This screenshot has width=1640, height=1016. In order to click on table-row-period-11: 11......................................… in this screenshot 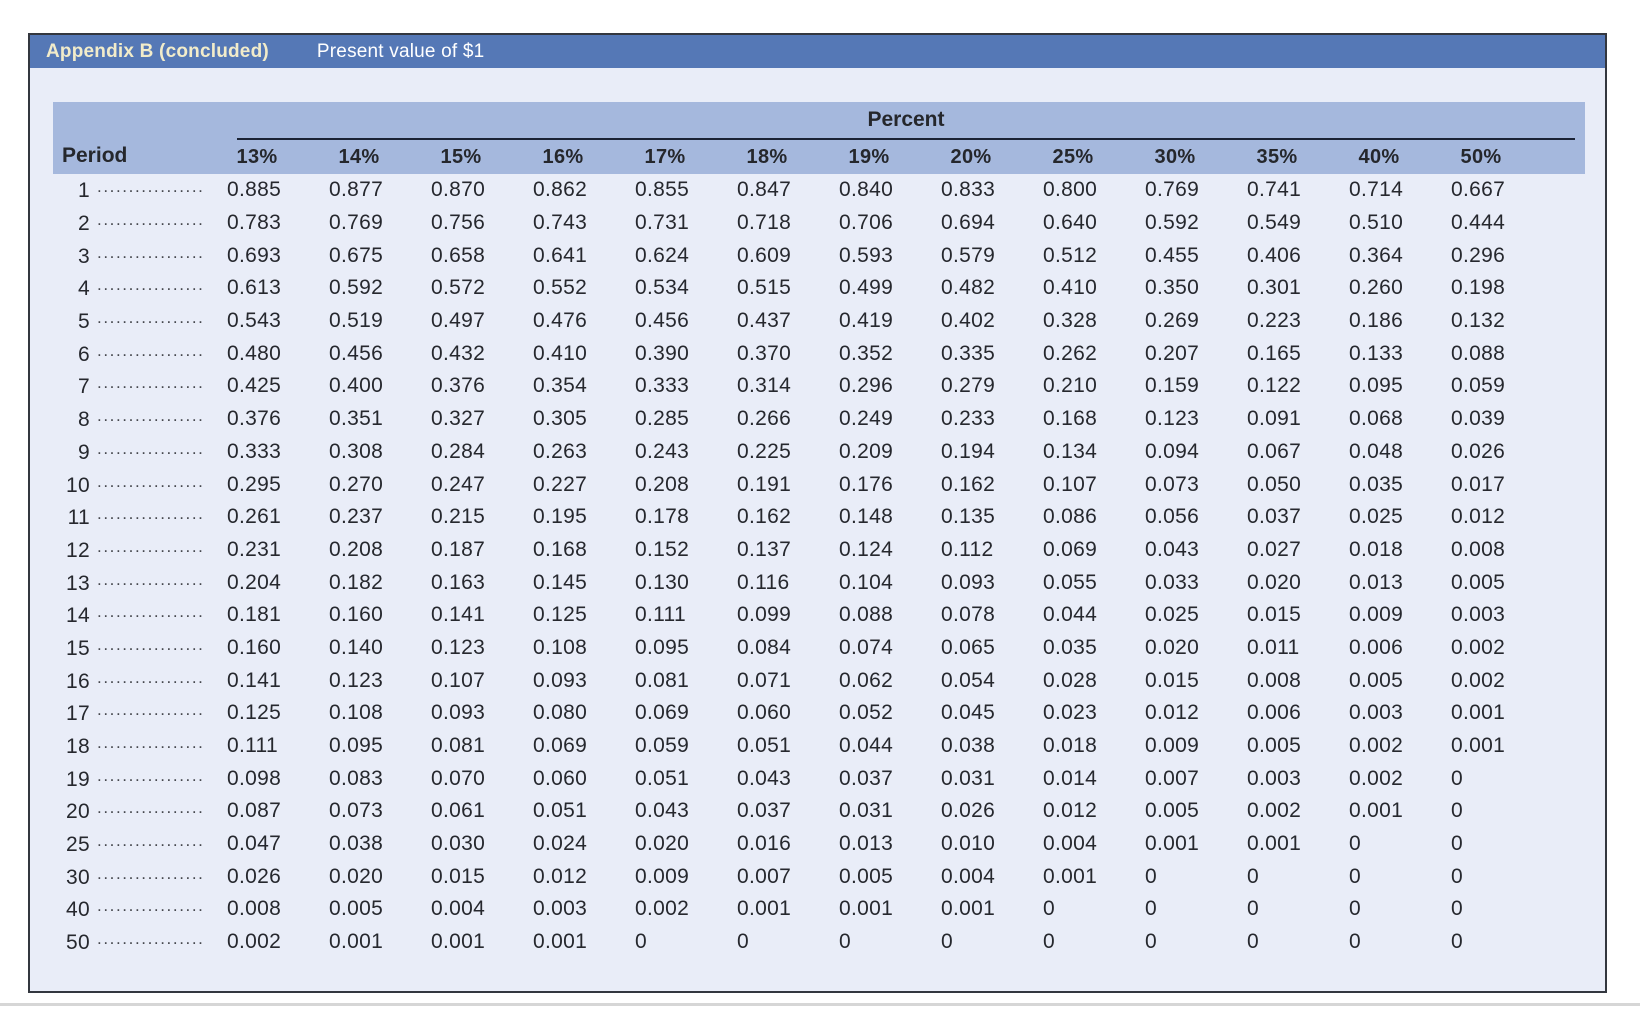, I will do `click(819, 517)`.